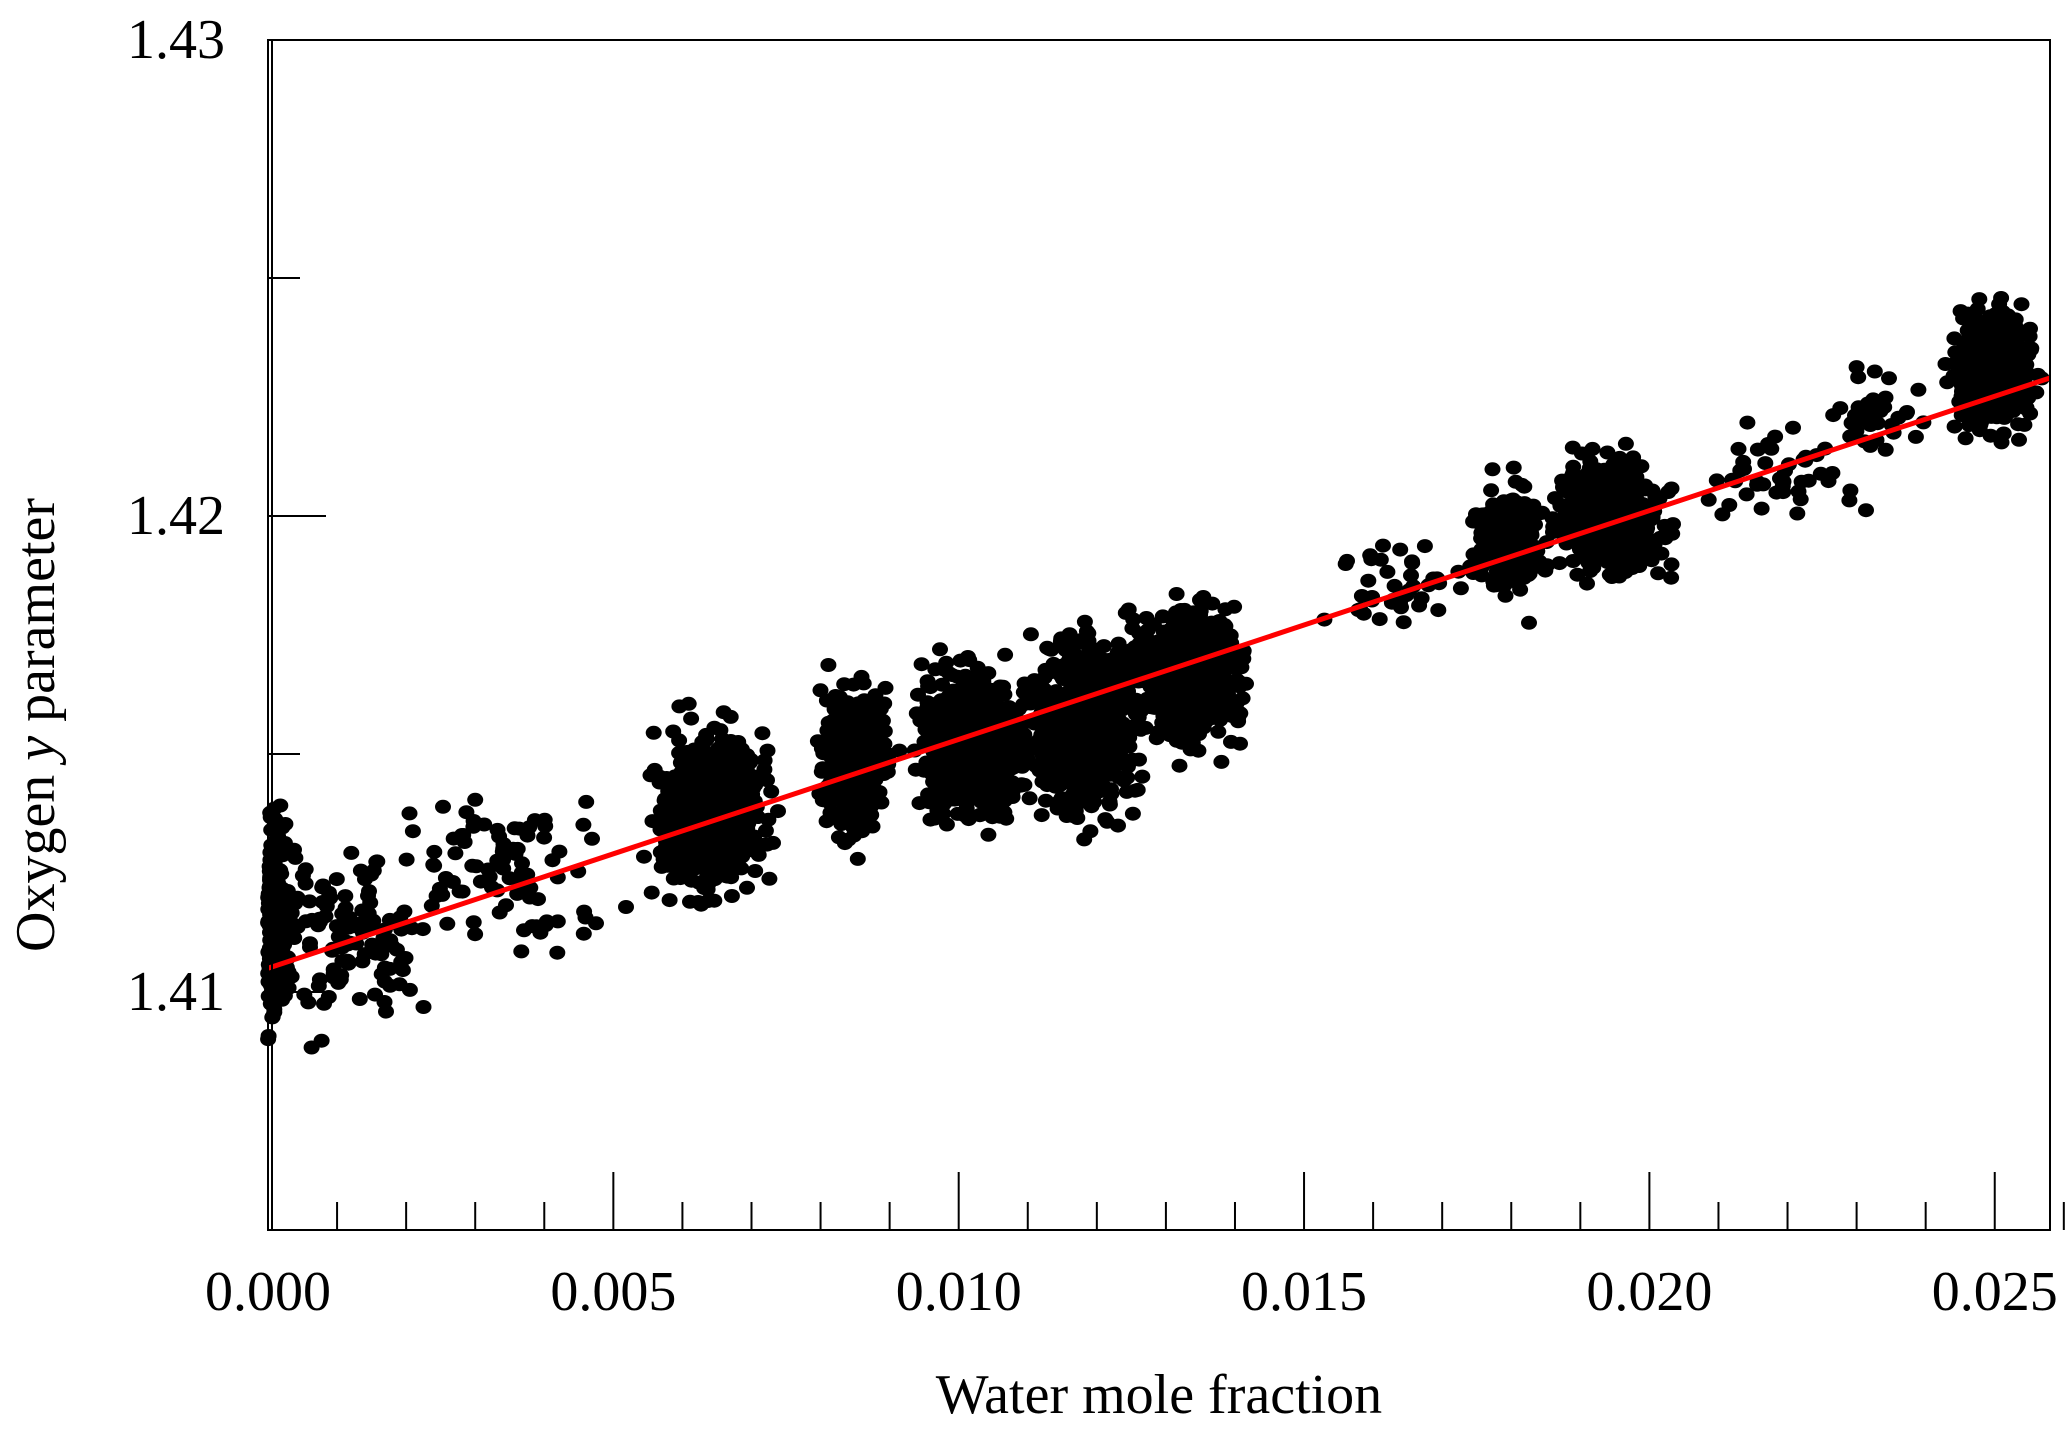  What do you see at coordinates (36, 617) in the screenshot?
I see `y-axis-title-part: parameter` at bounding box center [36, 617].